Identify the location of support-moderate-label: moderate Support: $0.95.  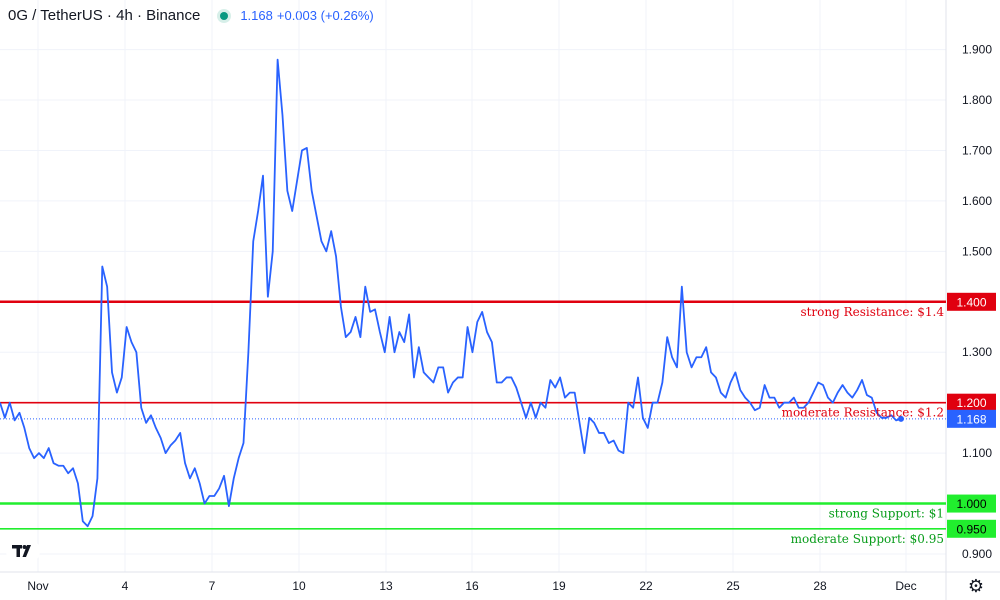
(867, 539).